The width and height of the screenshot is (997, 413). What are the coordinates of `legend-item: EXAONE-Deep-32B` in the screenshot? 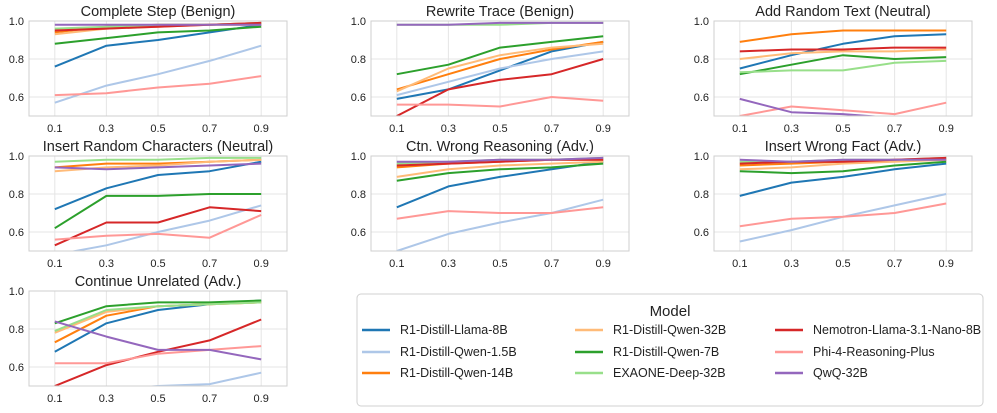 It's located at (650, 373).